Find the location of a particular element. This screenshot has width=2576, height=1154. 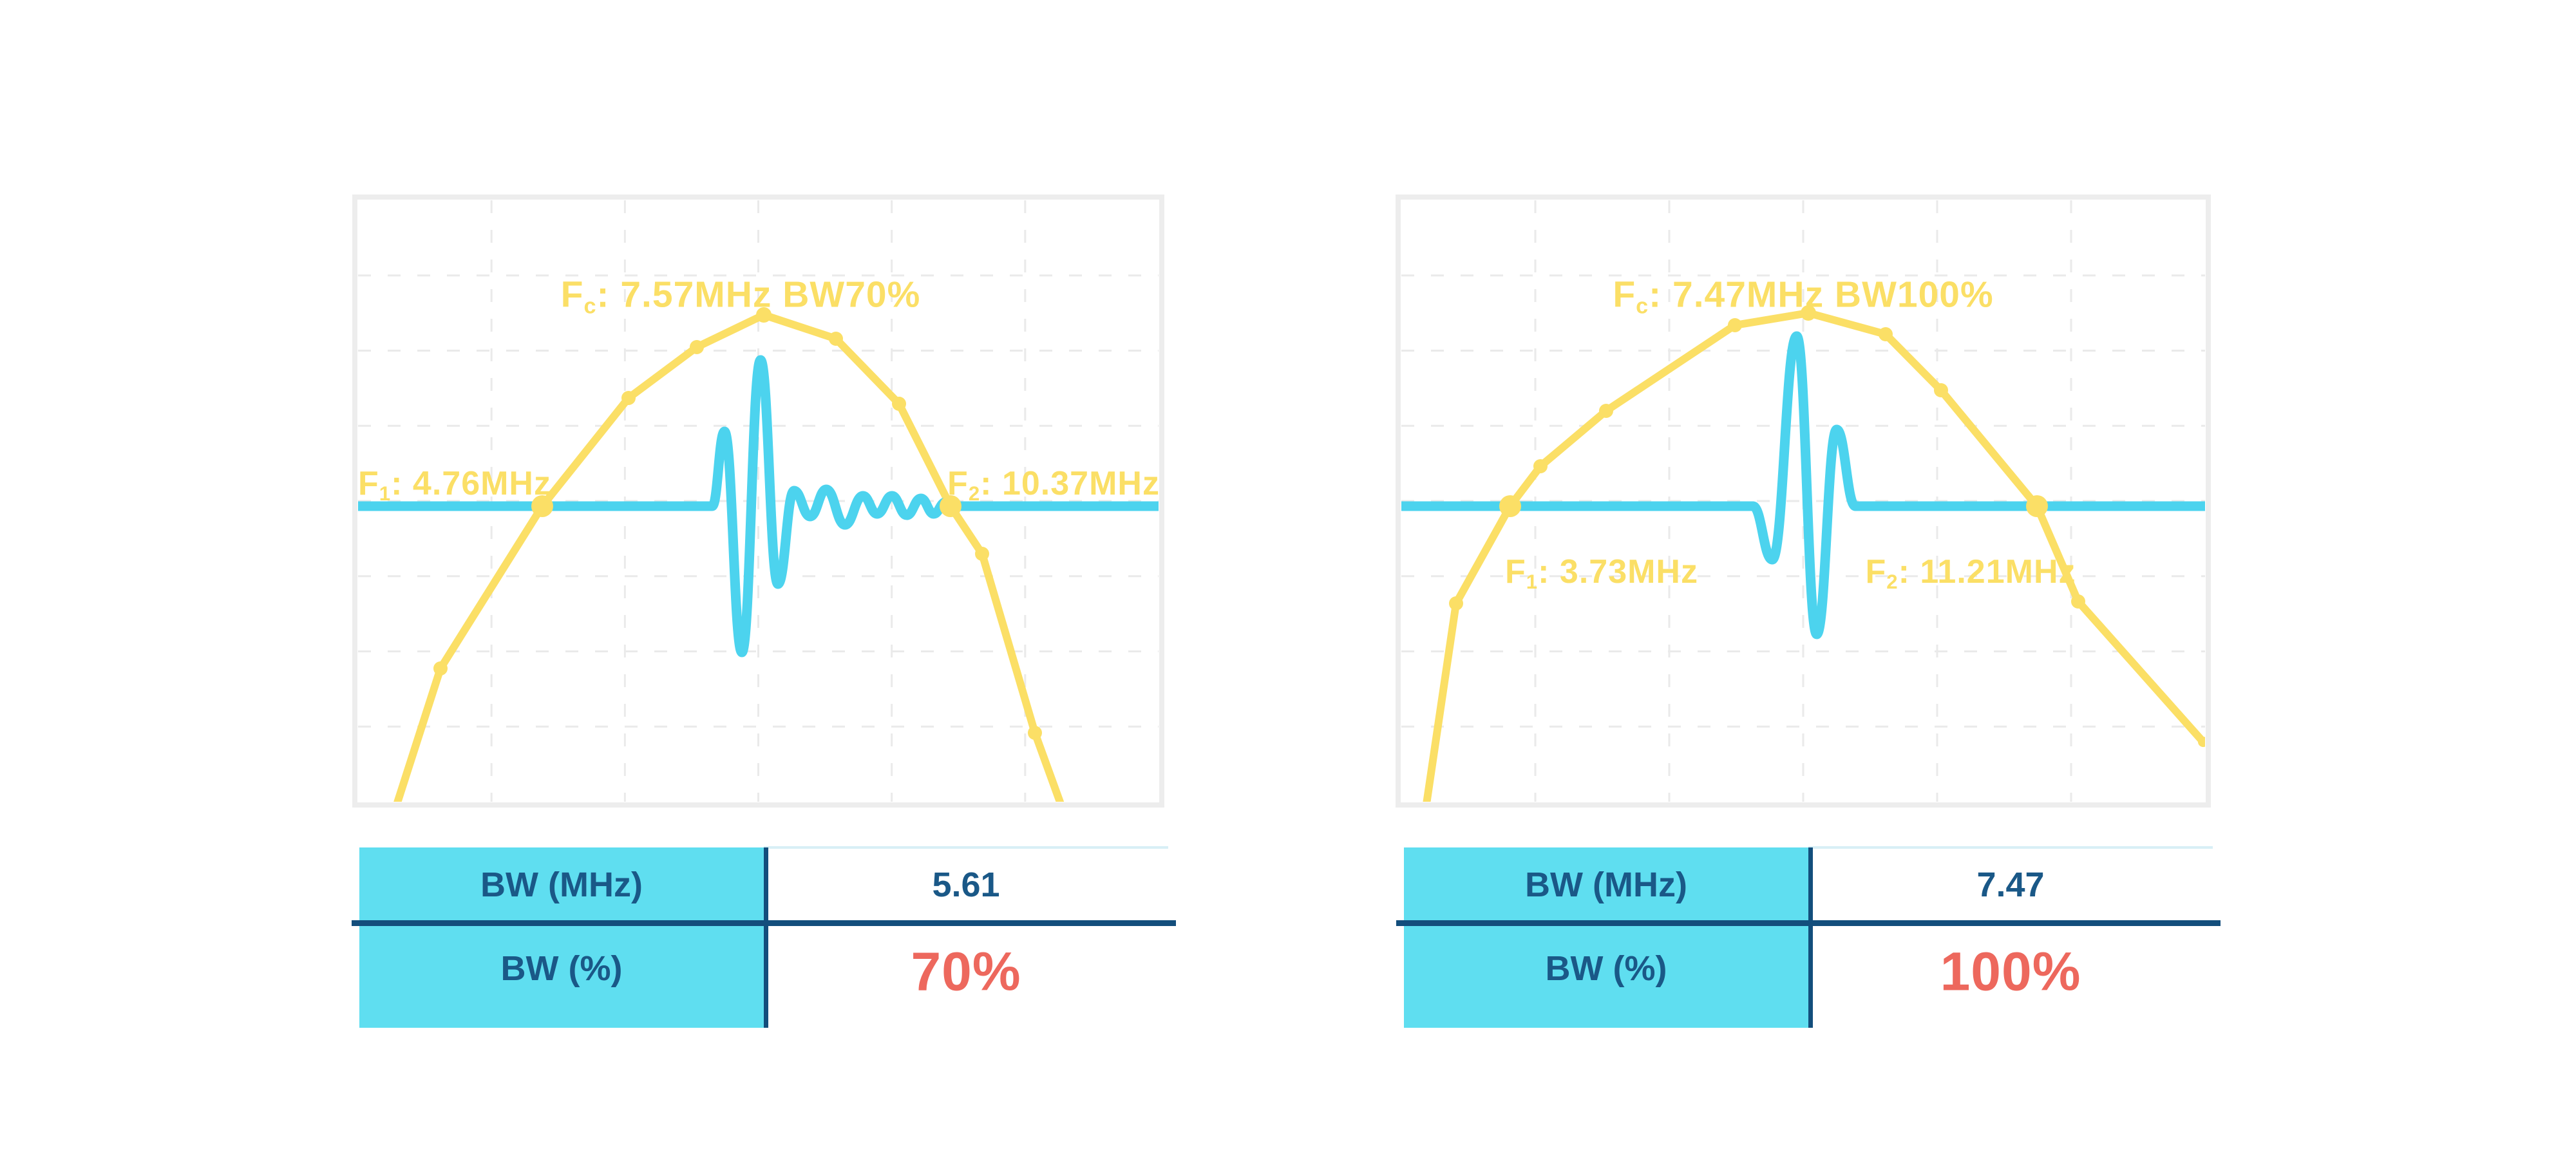

fc-label-right: Fc: 7.47MHz BW100% is located at coordinates (1803, 296).